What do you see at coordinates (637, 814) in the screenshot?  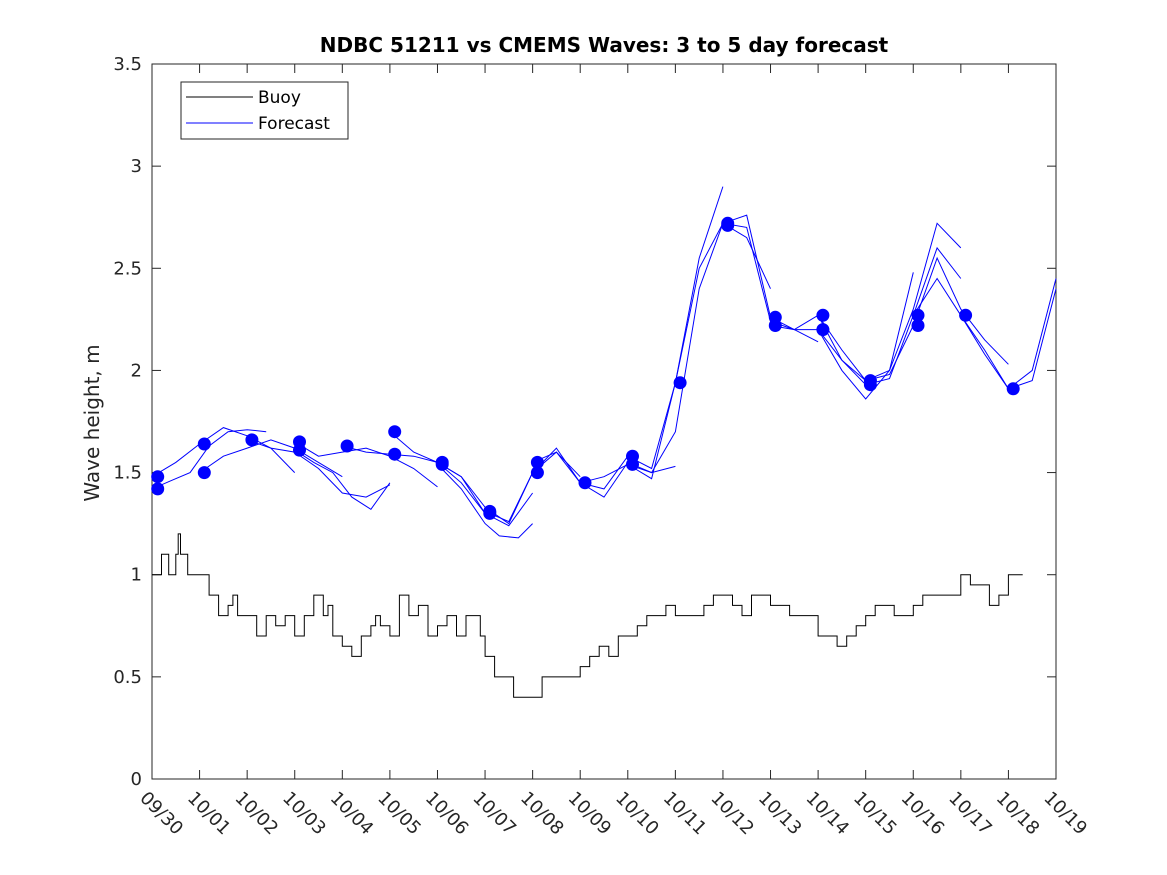 I see `x-tick-label: 10/10` at bounding box center [637, 814].